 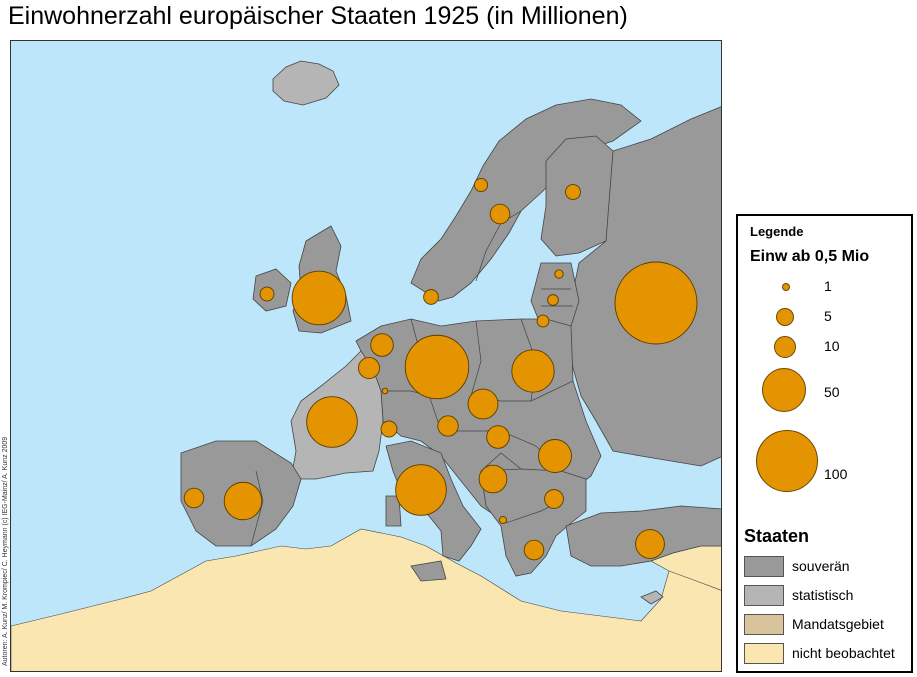 What do you see at coordinates (534, 550) in the screenshot?
I see `bubble-griechenland` at bounding box center [534, 550].